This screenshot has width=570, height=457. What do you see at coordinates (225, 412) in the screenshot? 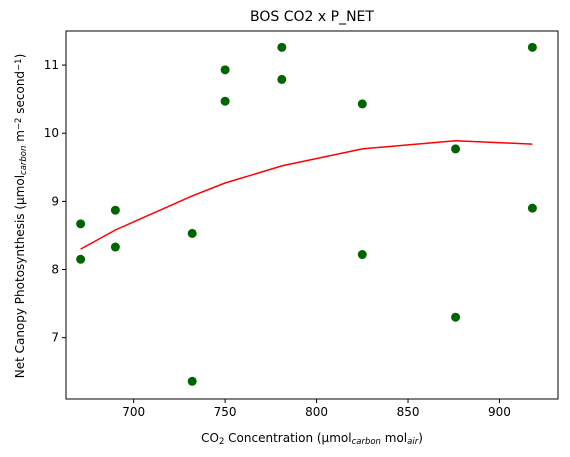
I see `x-tick-label: 750` at bounding box center [225, 412].